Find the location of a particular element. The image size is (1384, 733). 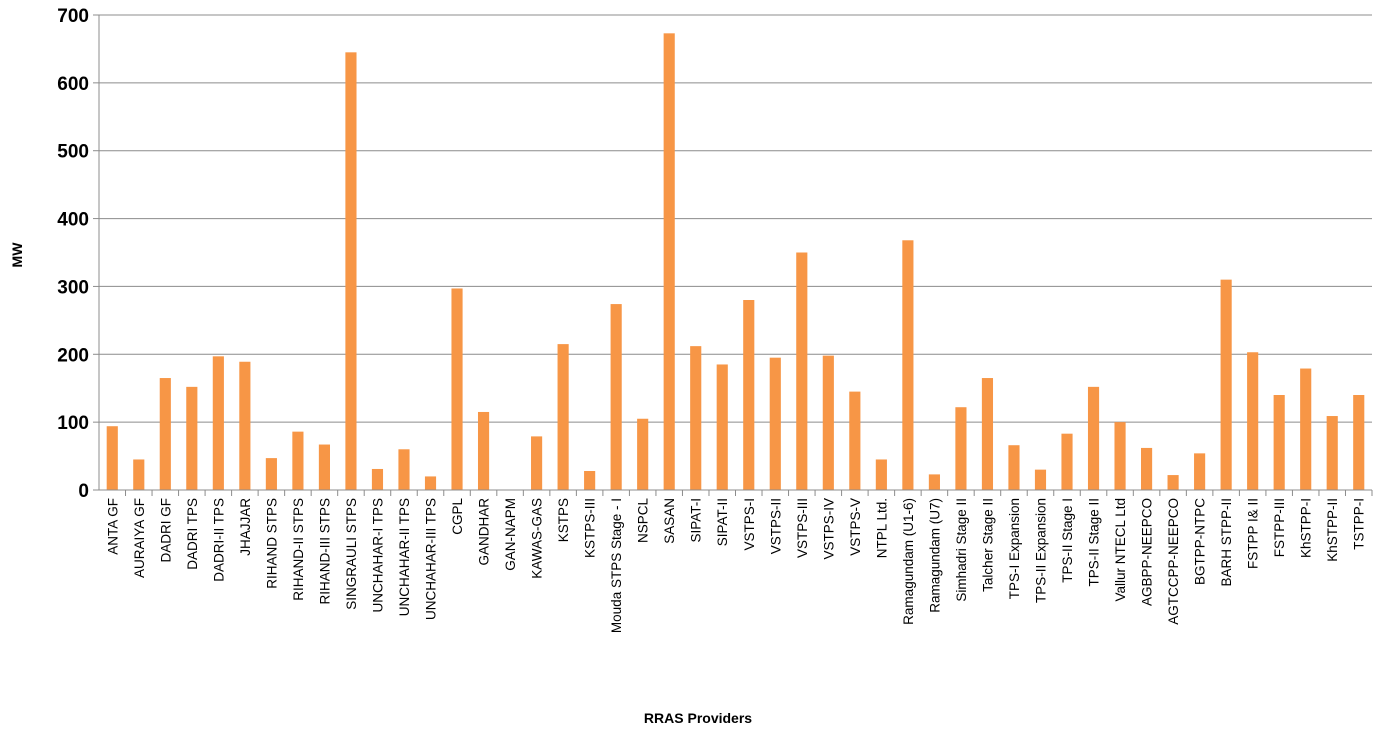

x-tick-label: TPS-II Stage II is located at coordinates (1094, 542).